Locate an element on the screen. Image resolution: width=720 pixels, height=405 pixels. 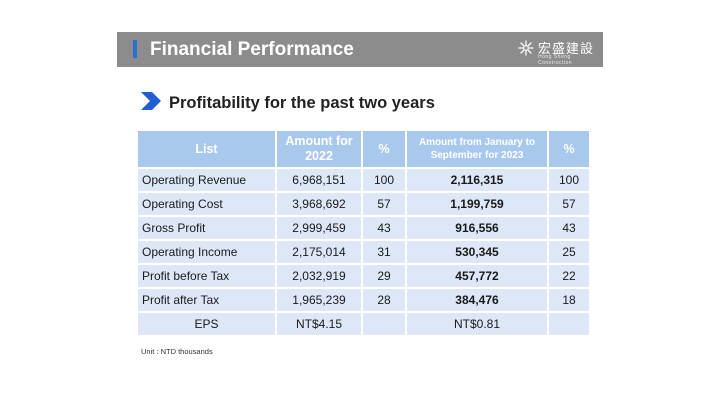
table-row-eps: EPS NT$4.15 NT$0.81 is located at coordinates (363, 324).